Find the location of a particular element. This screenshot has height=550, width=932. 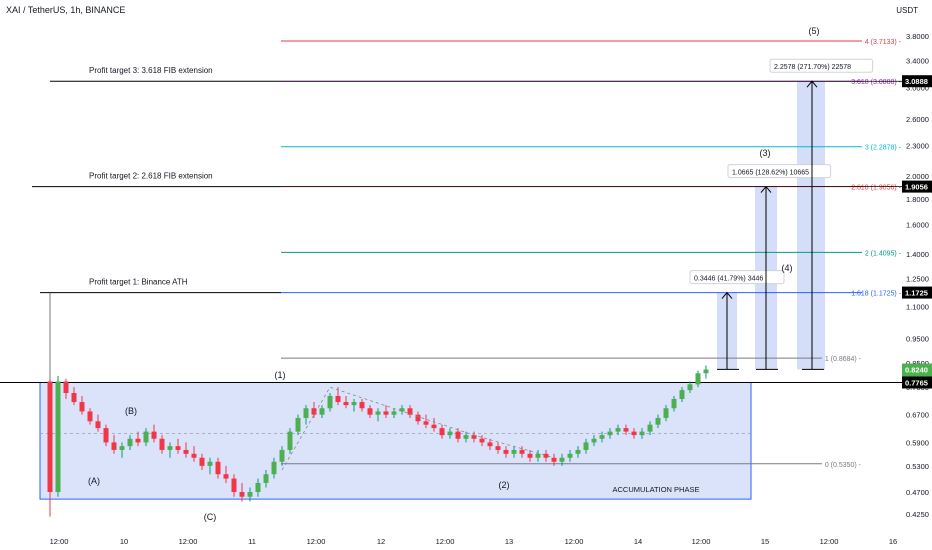

fib-level-label: 0 (0.5350) - is located at coordinates (843, 465).